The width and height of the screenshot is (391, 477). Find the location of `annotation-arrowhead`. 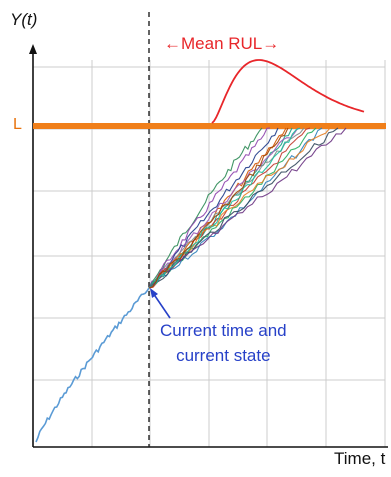

annotation-arrowhead is located at coordinates (154, 293).